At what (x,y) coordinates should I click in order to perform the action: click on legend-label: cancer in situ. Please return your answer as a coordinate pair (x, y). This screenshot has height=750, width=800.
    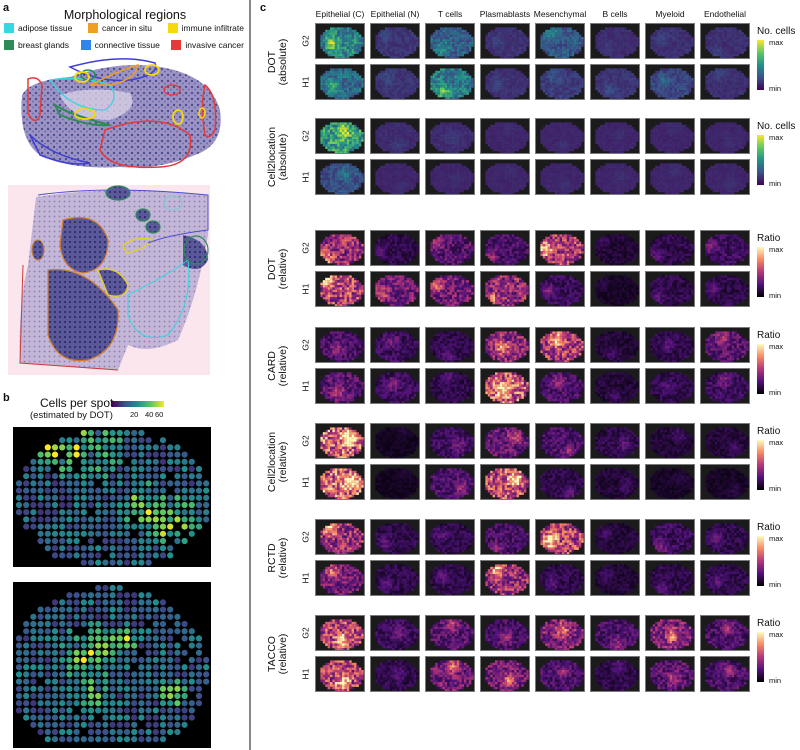
    Looking at the image, I should click on (127, 28).